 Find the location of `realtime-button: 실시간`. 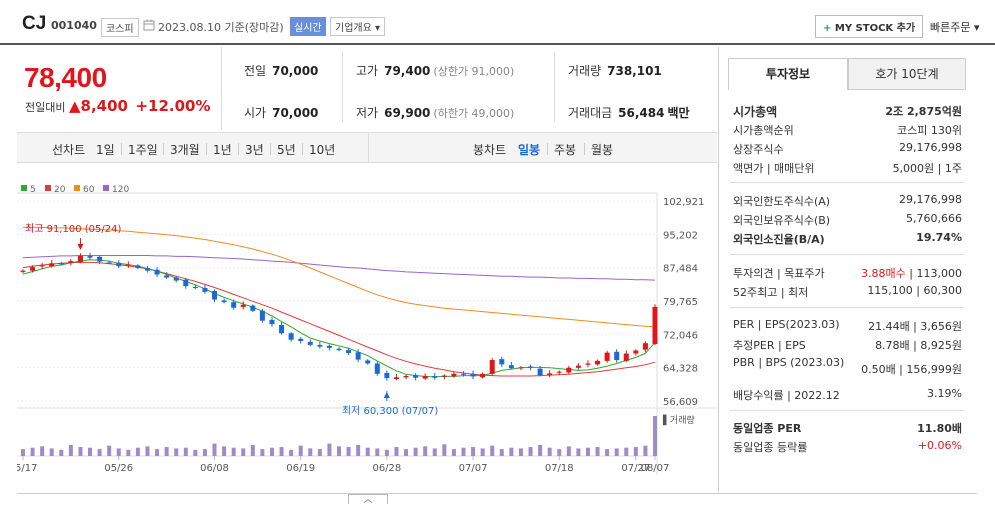

realtime-button: 실시간 is located at coordinates (308, 26).